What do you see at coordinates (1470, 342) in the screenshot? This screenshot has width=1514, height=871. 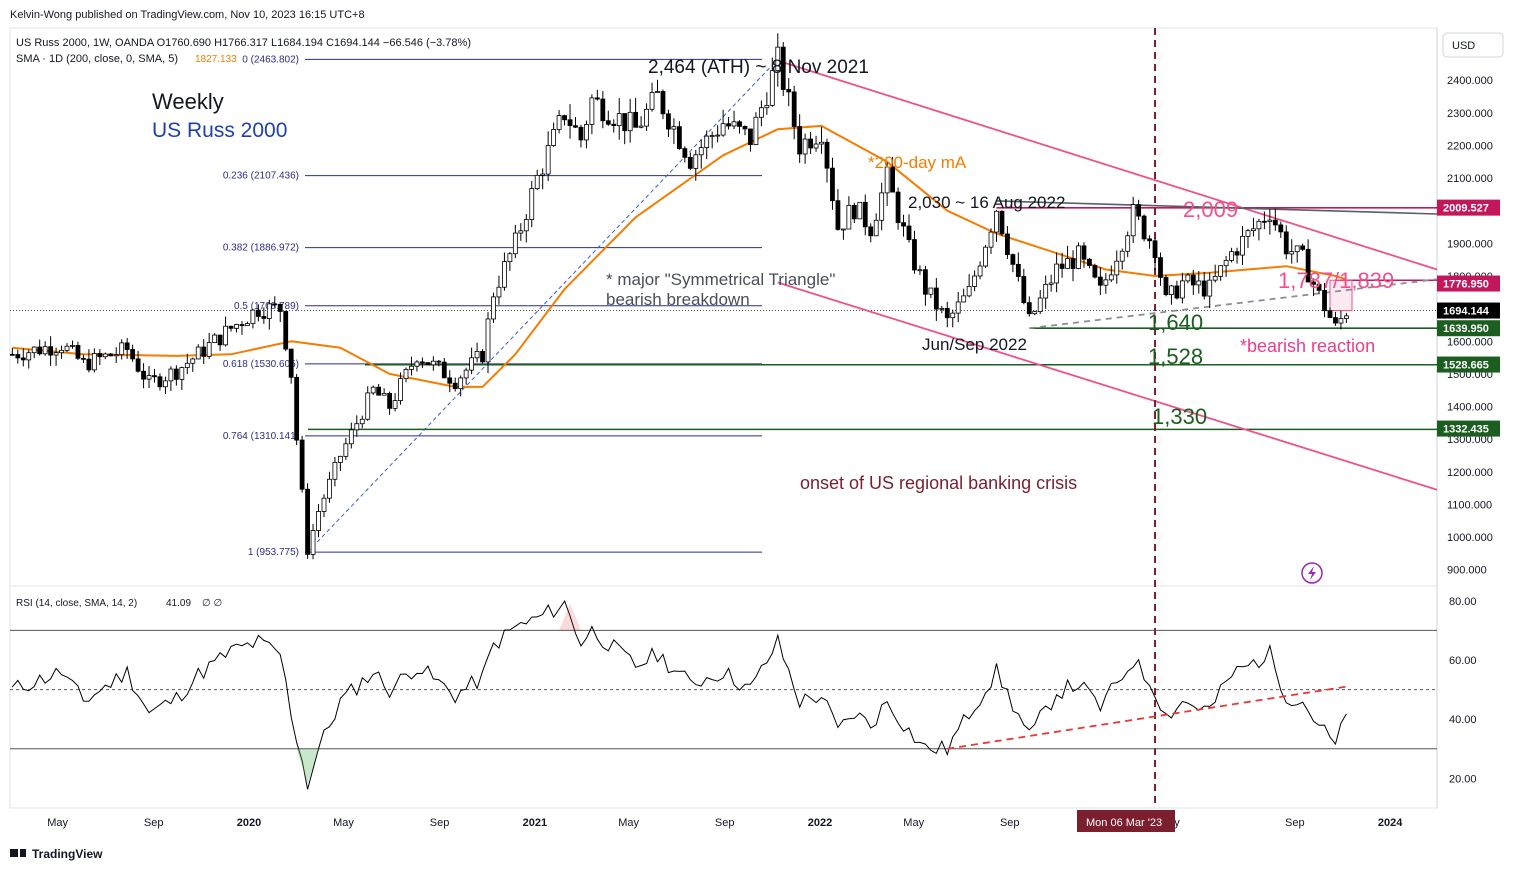 I see `price-tick: 1600.000` at bounding box center [1470, 342].